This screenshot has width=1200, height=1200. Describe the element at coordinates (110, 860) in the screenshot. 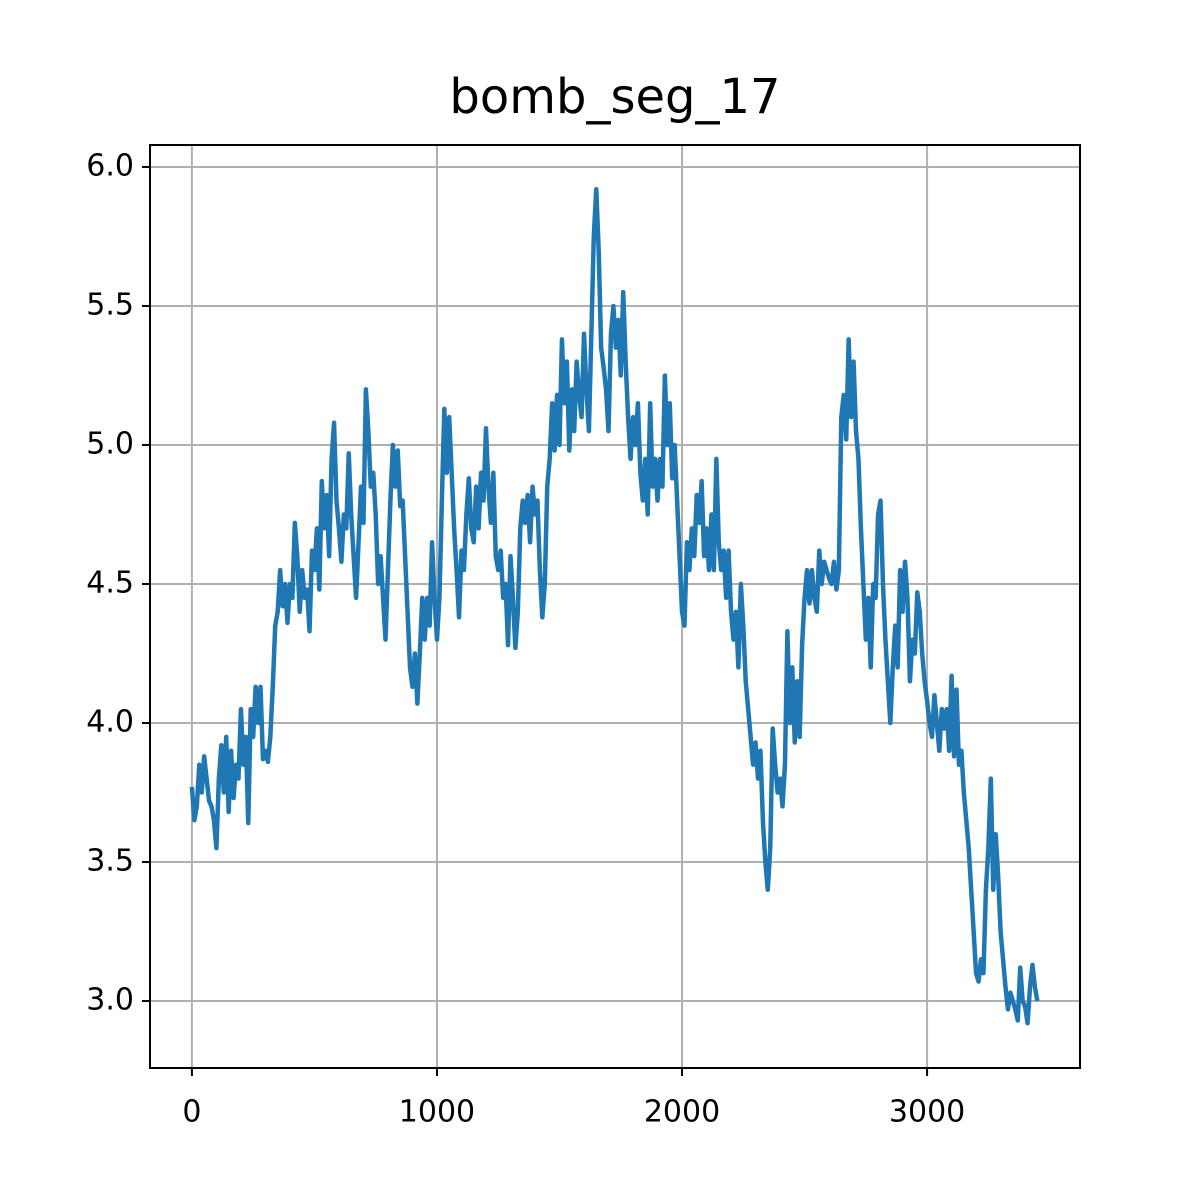

I see `y-tick-label: 3.5` at that location.